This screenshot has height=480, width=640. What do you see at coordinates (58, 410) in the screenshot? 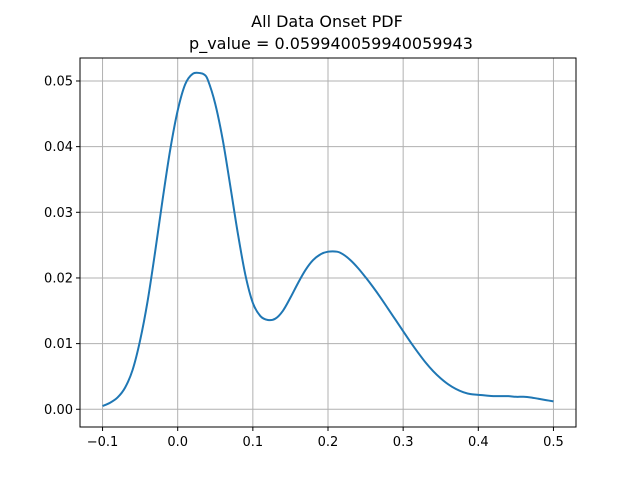
I see `y-tick-label: 0.00` at bounding box center [58, 410].